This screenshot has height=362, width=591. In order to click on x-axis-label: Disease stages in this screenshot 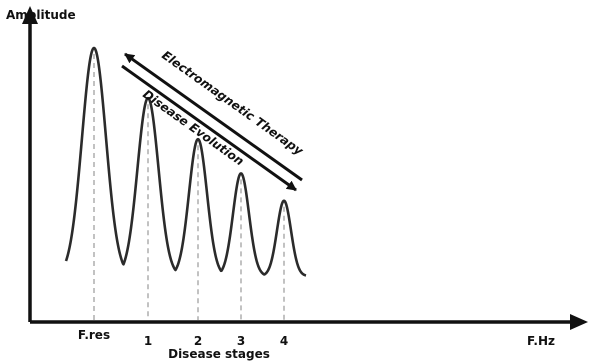, I will do `click(219, 354)`.